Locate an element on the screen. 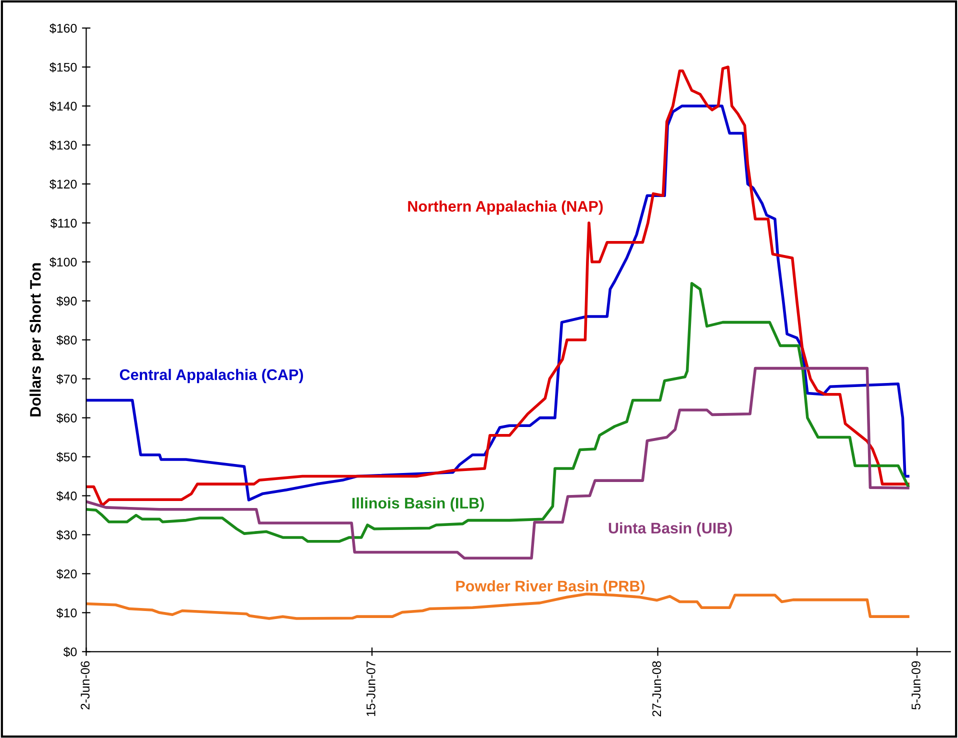  text: Uinta Basin (UIB) is located at coordinates (670, 529).